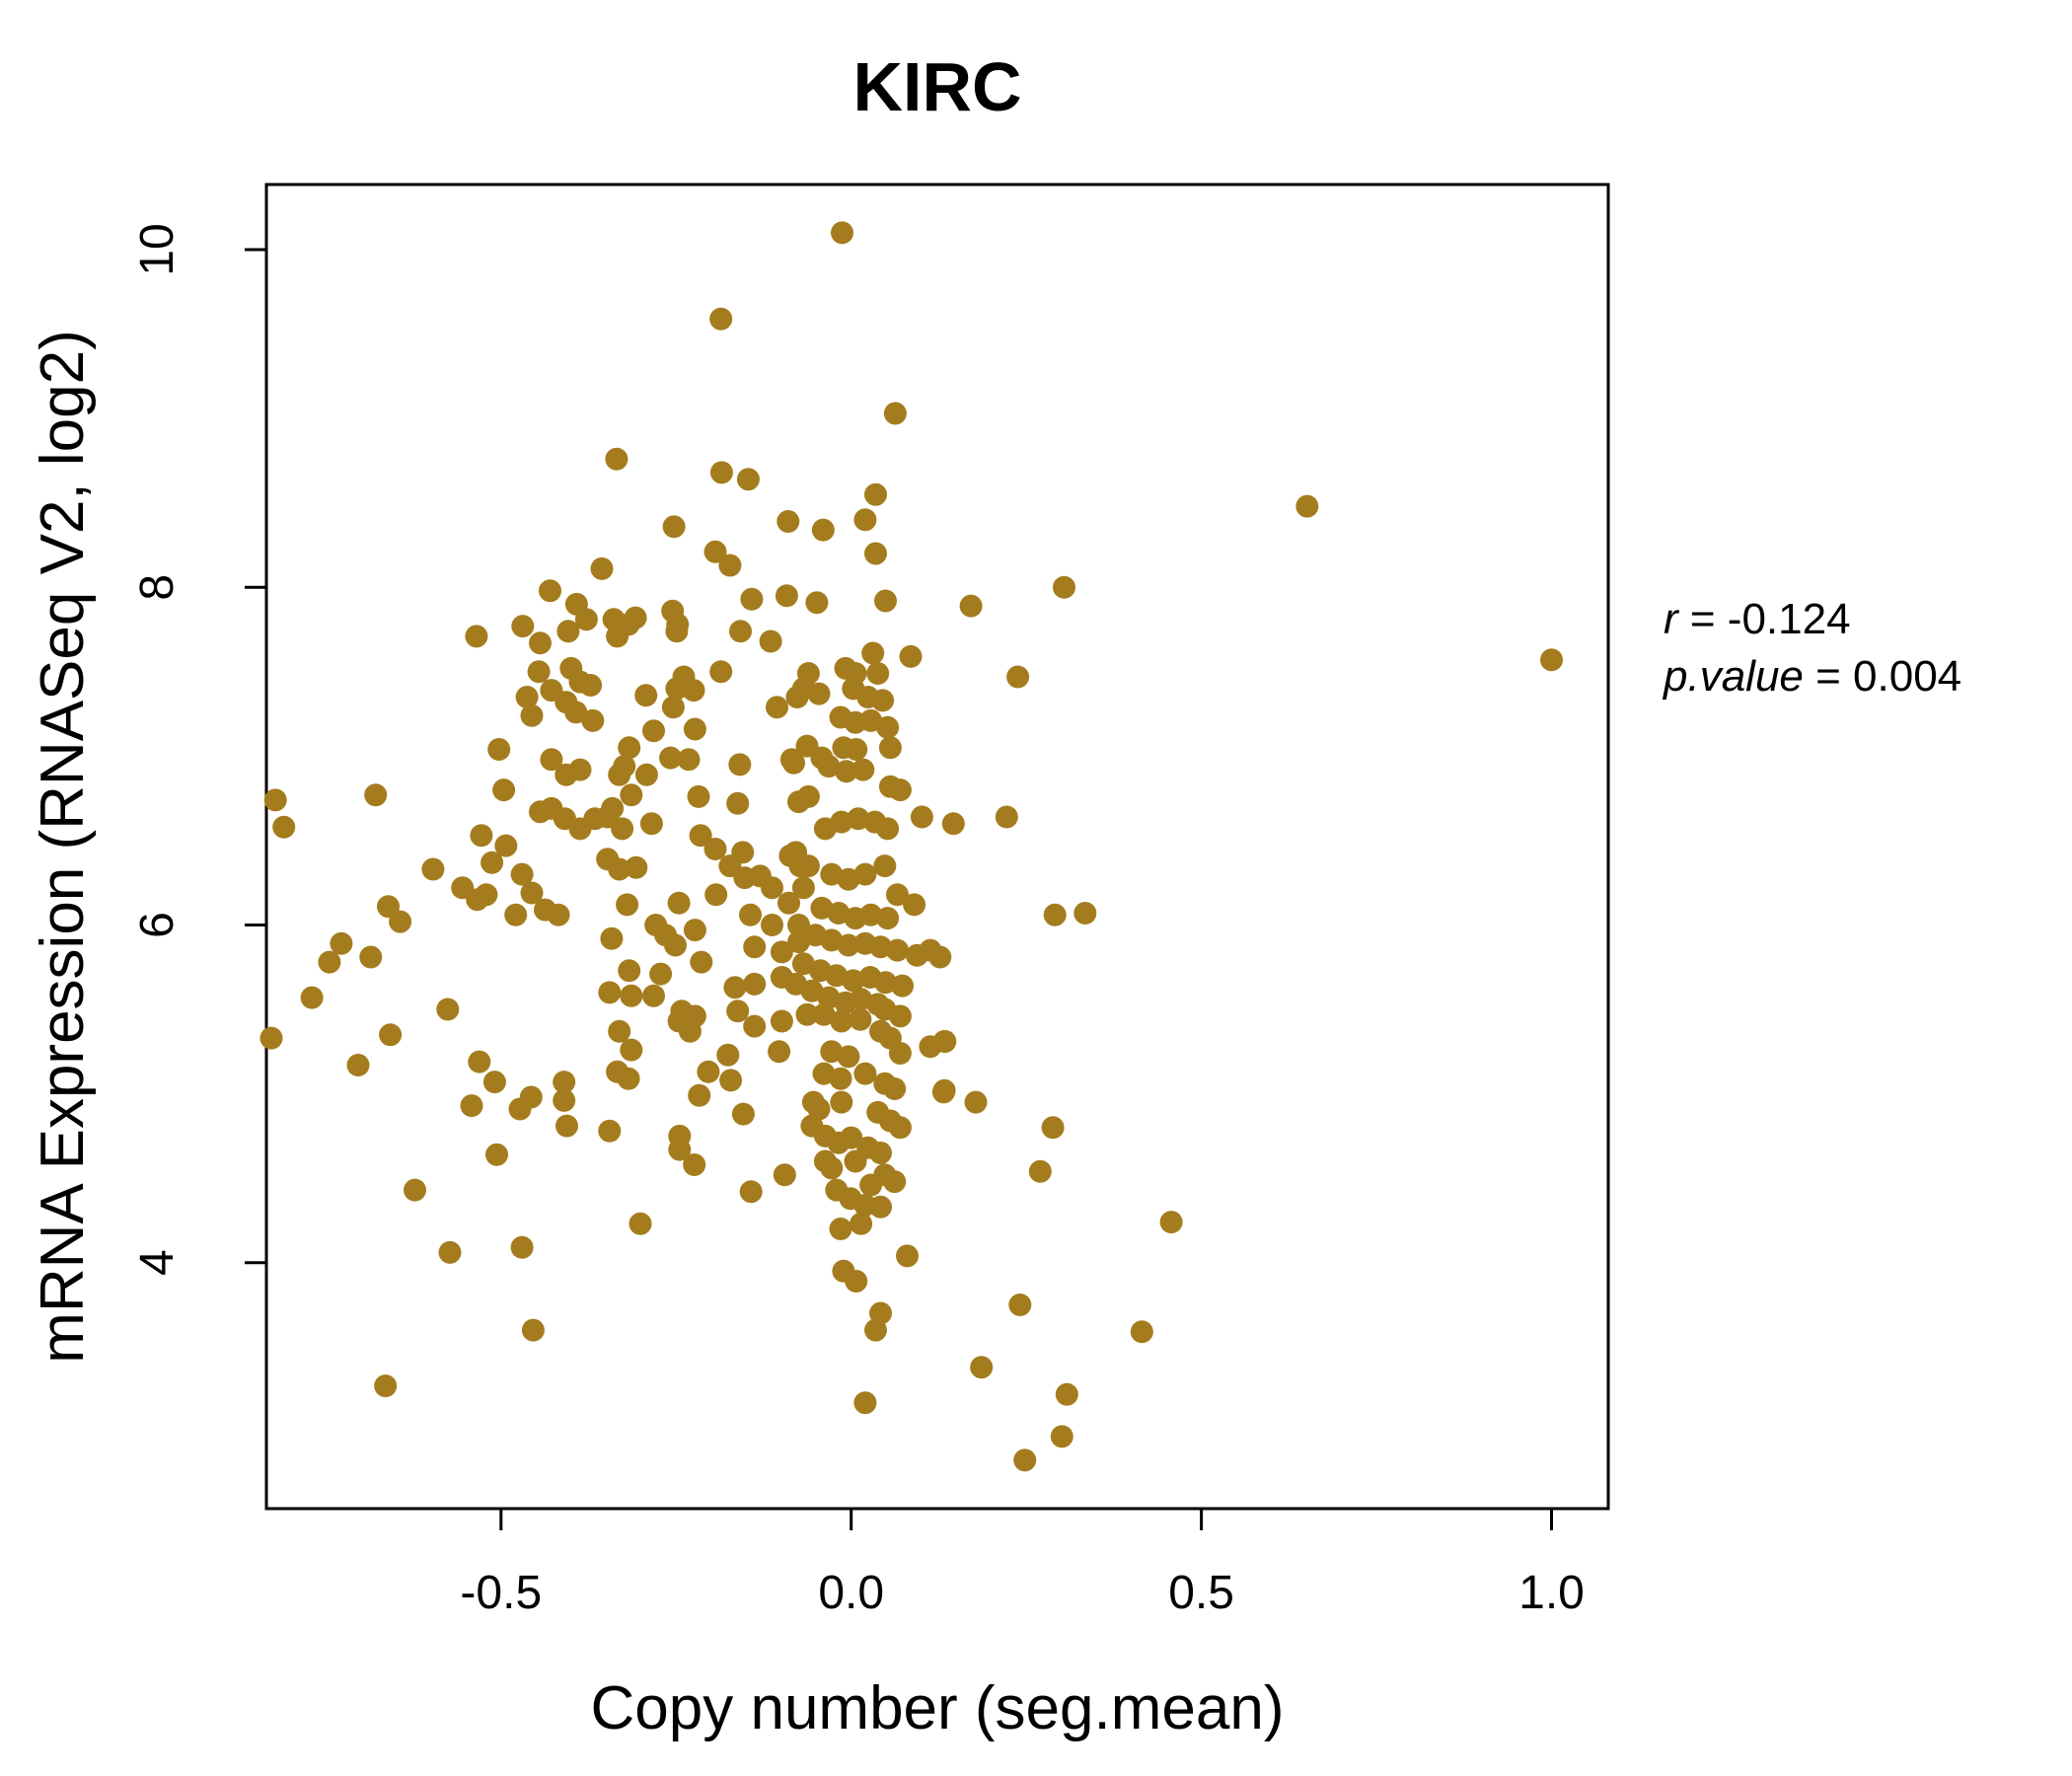 The width and height of the screenshot is (2072, 1776). Describe the element at coordinates (937, 86) in the screenshot. I see `plot-title: KIRC` at that location.